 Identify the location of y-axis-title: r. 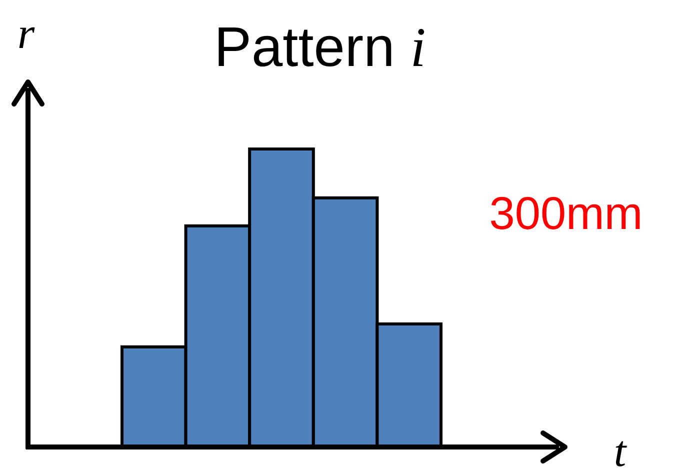
(26, 33).